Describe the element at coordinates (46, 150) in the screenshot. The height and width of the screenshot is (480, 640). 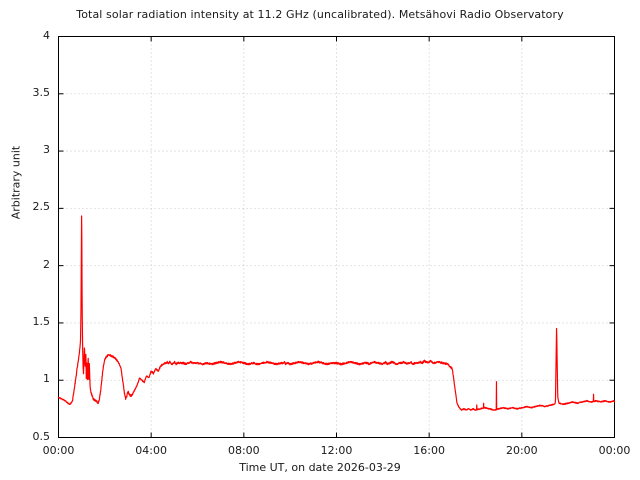
I see `y-tick-label: 3` at that location.